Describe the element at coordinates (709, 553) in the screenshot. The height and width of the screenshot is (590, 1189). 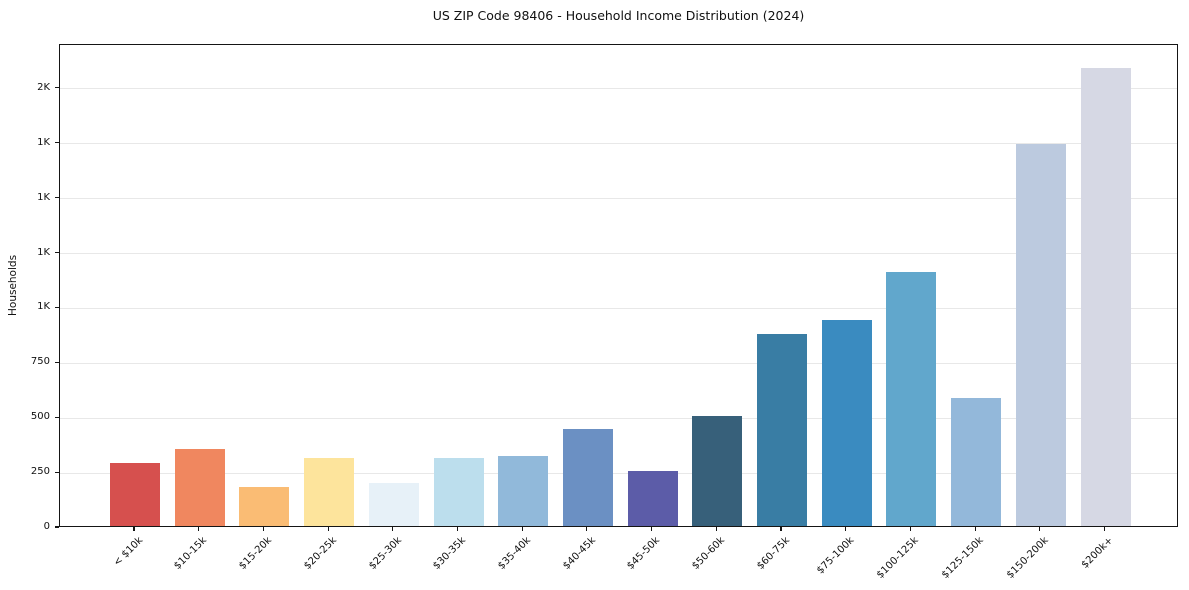
I see `x-tick-label: $50-60k` at that location.